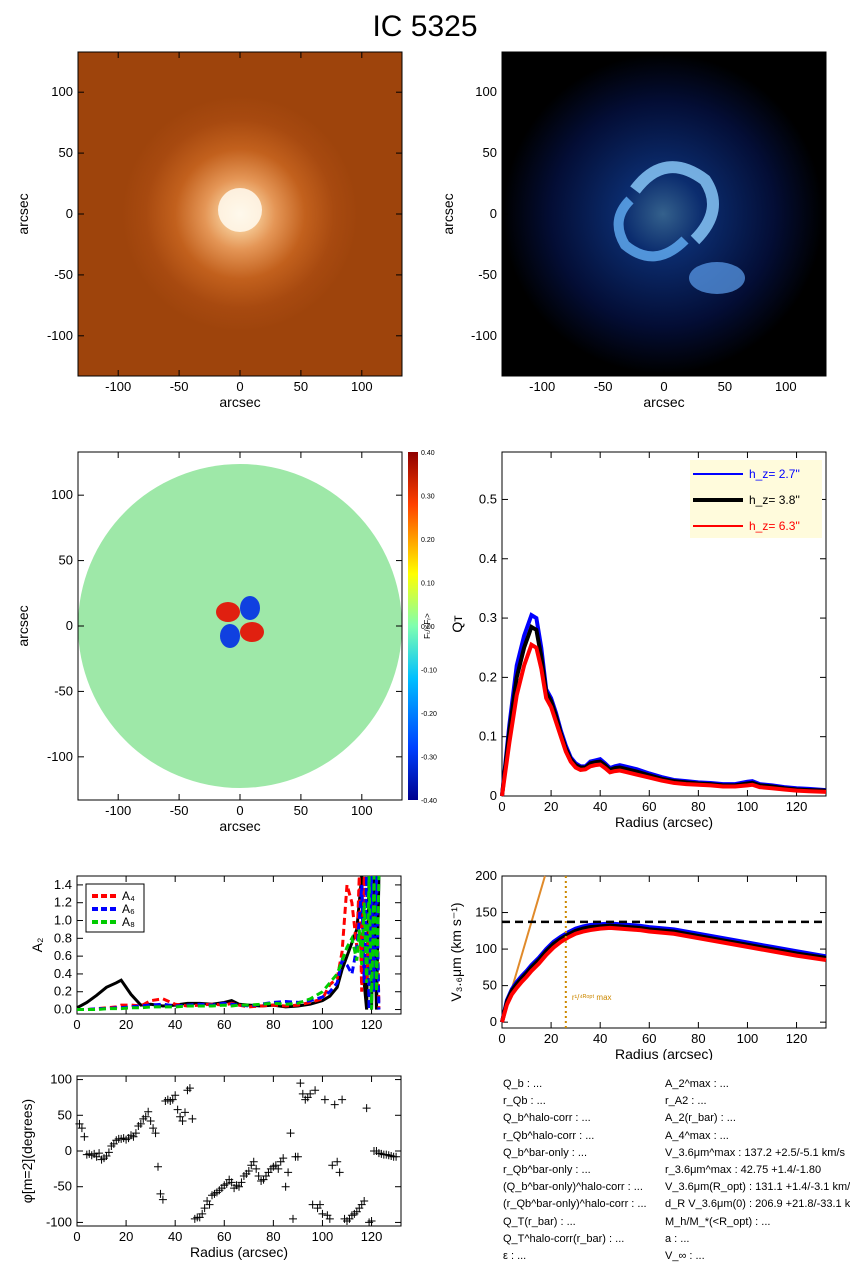 The height and width of the screenshot is (1275, 850). I want to click on residual-galaxy-disk, so click(663, 214).